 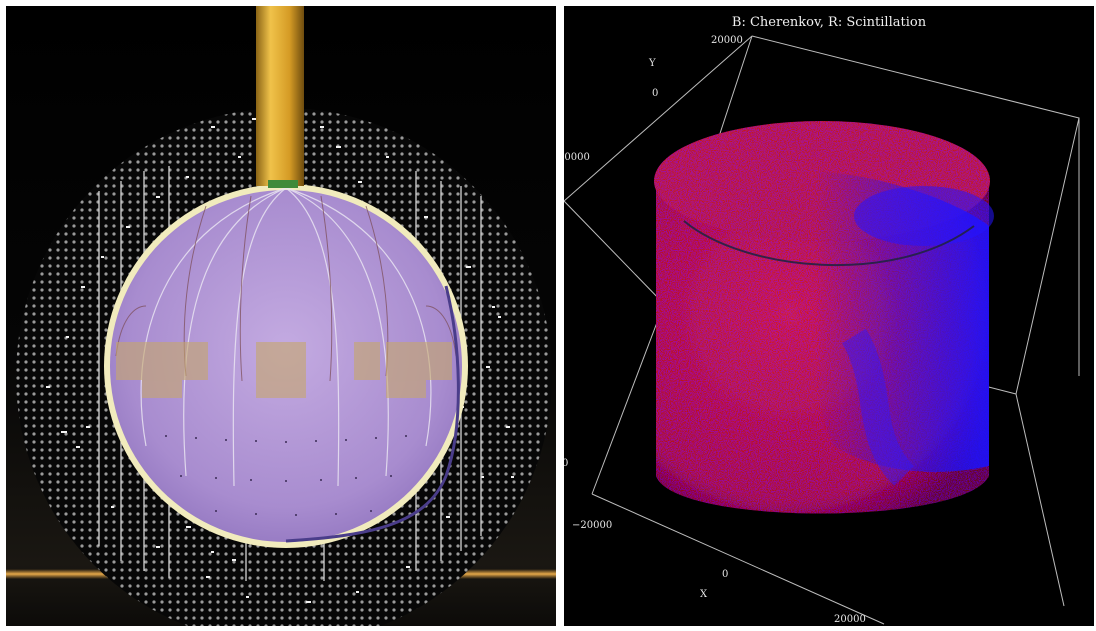 What do you see at coordinates (652, 63) in the screenshot?
I see `y-axis-label: Y` at bounding box center [652, 63].